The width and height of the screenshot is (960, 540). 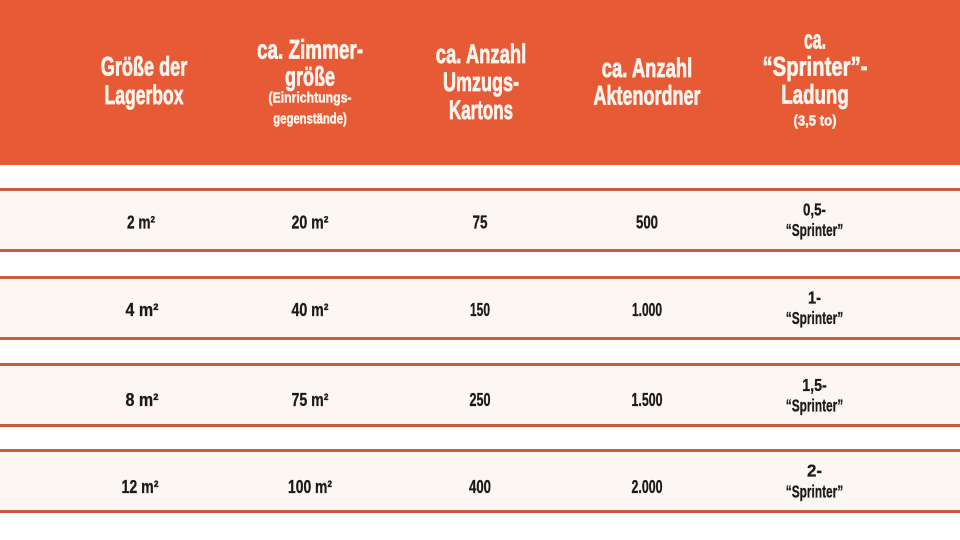 What do you see at coordinates (142, 400) in the screenshot?
I see `svg-text: 8 m²` at bounding box center [142, 400].